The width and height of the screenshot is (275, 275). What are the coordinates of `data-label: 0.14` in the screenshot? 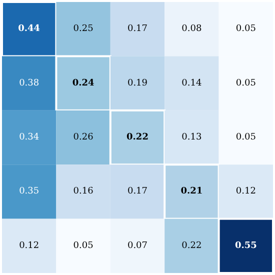 It's located at (192, 83).